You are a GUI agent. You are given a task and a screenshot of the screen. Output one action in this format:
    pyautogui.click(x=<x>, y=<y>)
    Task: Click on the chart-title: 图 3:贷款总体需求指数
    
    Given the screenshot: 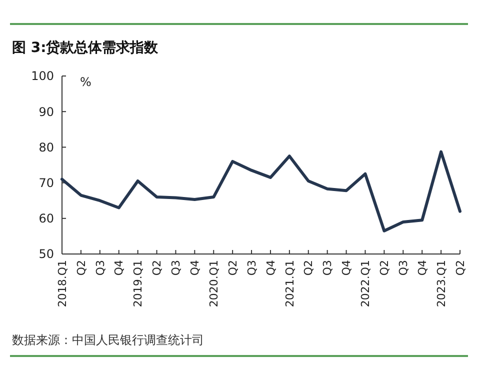 What is the action you would take?
    pyautogui.click(x=86, y=47)
    